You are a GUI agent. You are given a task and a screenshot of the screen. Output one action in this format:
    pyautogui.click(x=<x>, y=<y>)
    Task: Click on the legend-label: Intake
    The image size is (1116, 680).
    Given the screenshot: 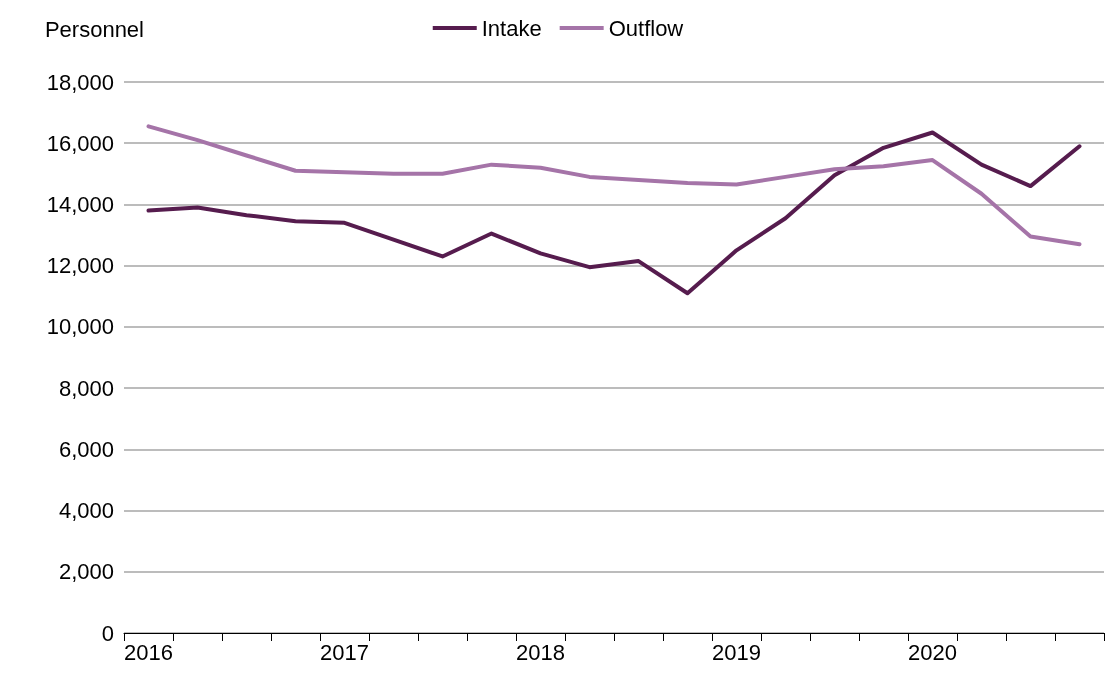 What is the action you would take?
    pyautogui.click(x=511, y=28)
    